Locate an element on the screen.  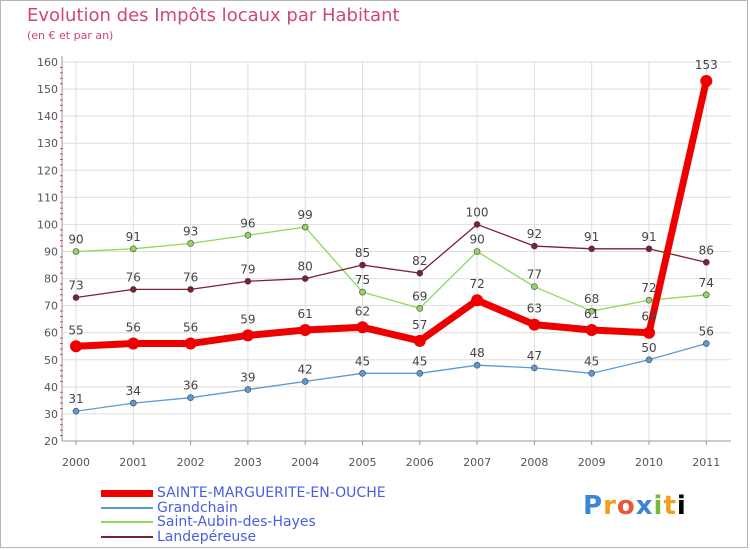
x-tick-label: 2006 is located at coordinates (420, 462).